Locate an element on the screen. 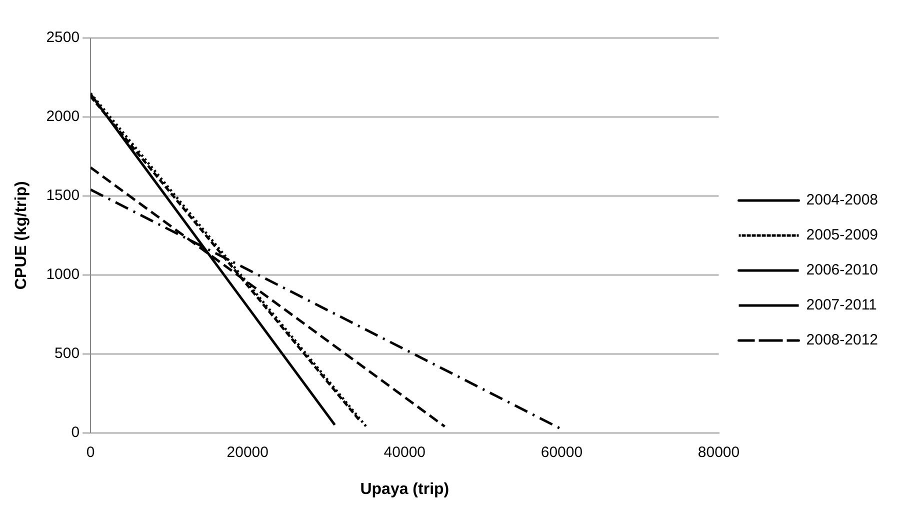 This screenshot has width=921, height=527. x-tick-label: 80000 is located at coordinates (719, 452).